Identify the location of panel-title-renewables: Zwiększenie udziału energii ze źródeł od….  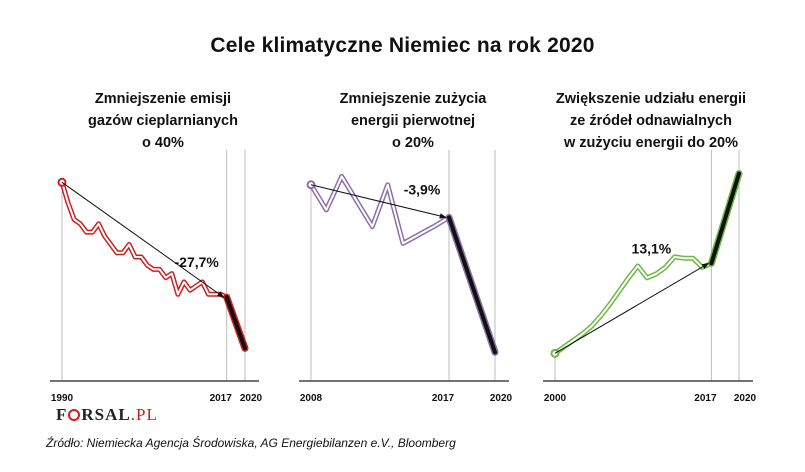
(651, 121).